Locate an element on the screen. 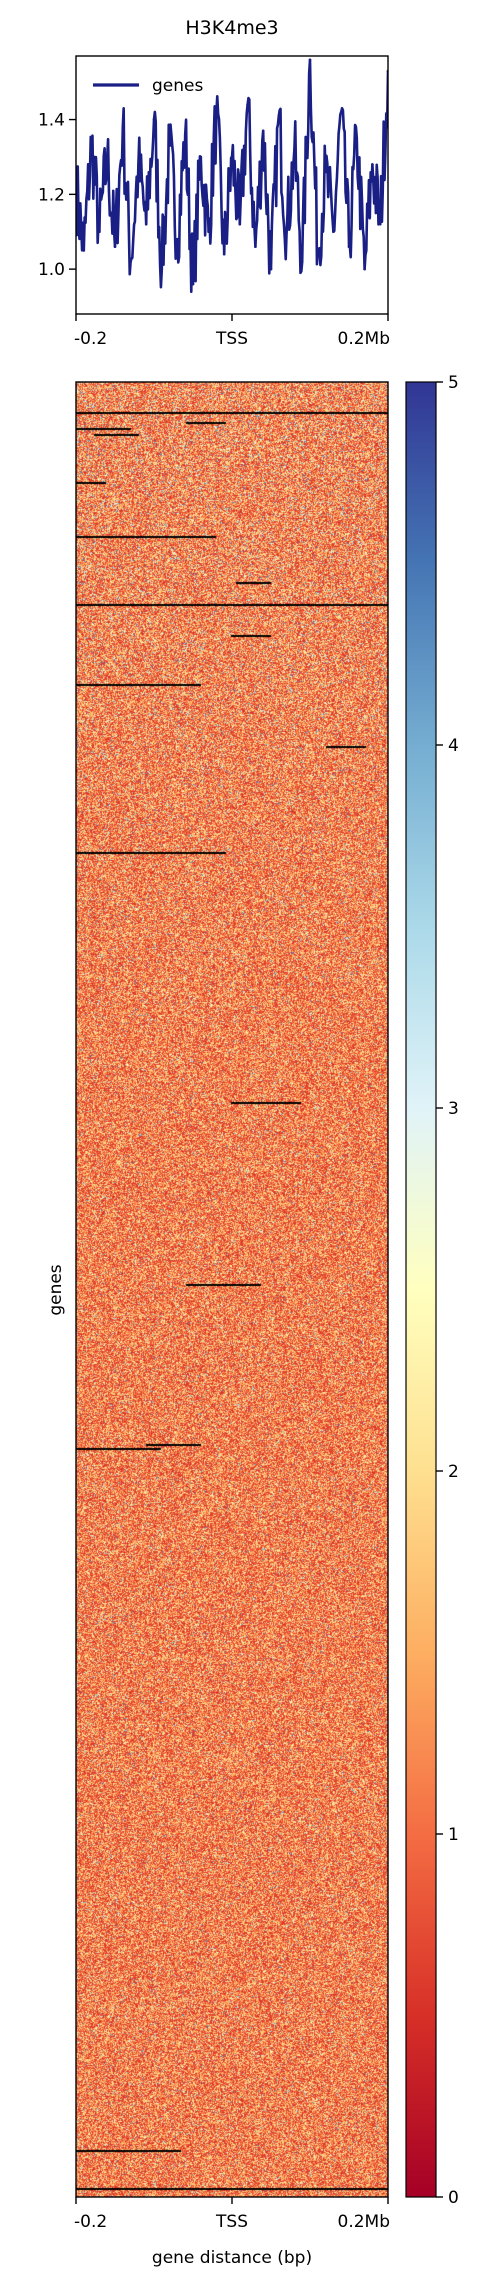 This screenshot has height=2288, width=490. legend-label-genes: genes is located at coordinates (177, 86).